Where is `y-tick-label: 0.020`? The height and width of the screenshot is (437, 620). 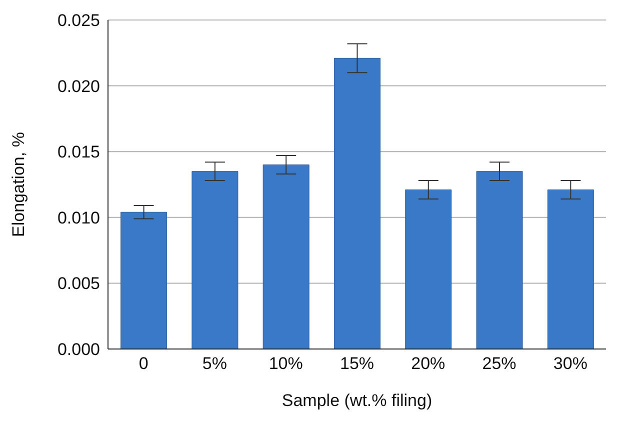
y-tick-label: 0.020 is located at coordinates (78, 86).